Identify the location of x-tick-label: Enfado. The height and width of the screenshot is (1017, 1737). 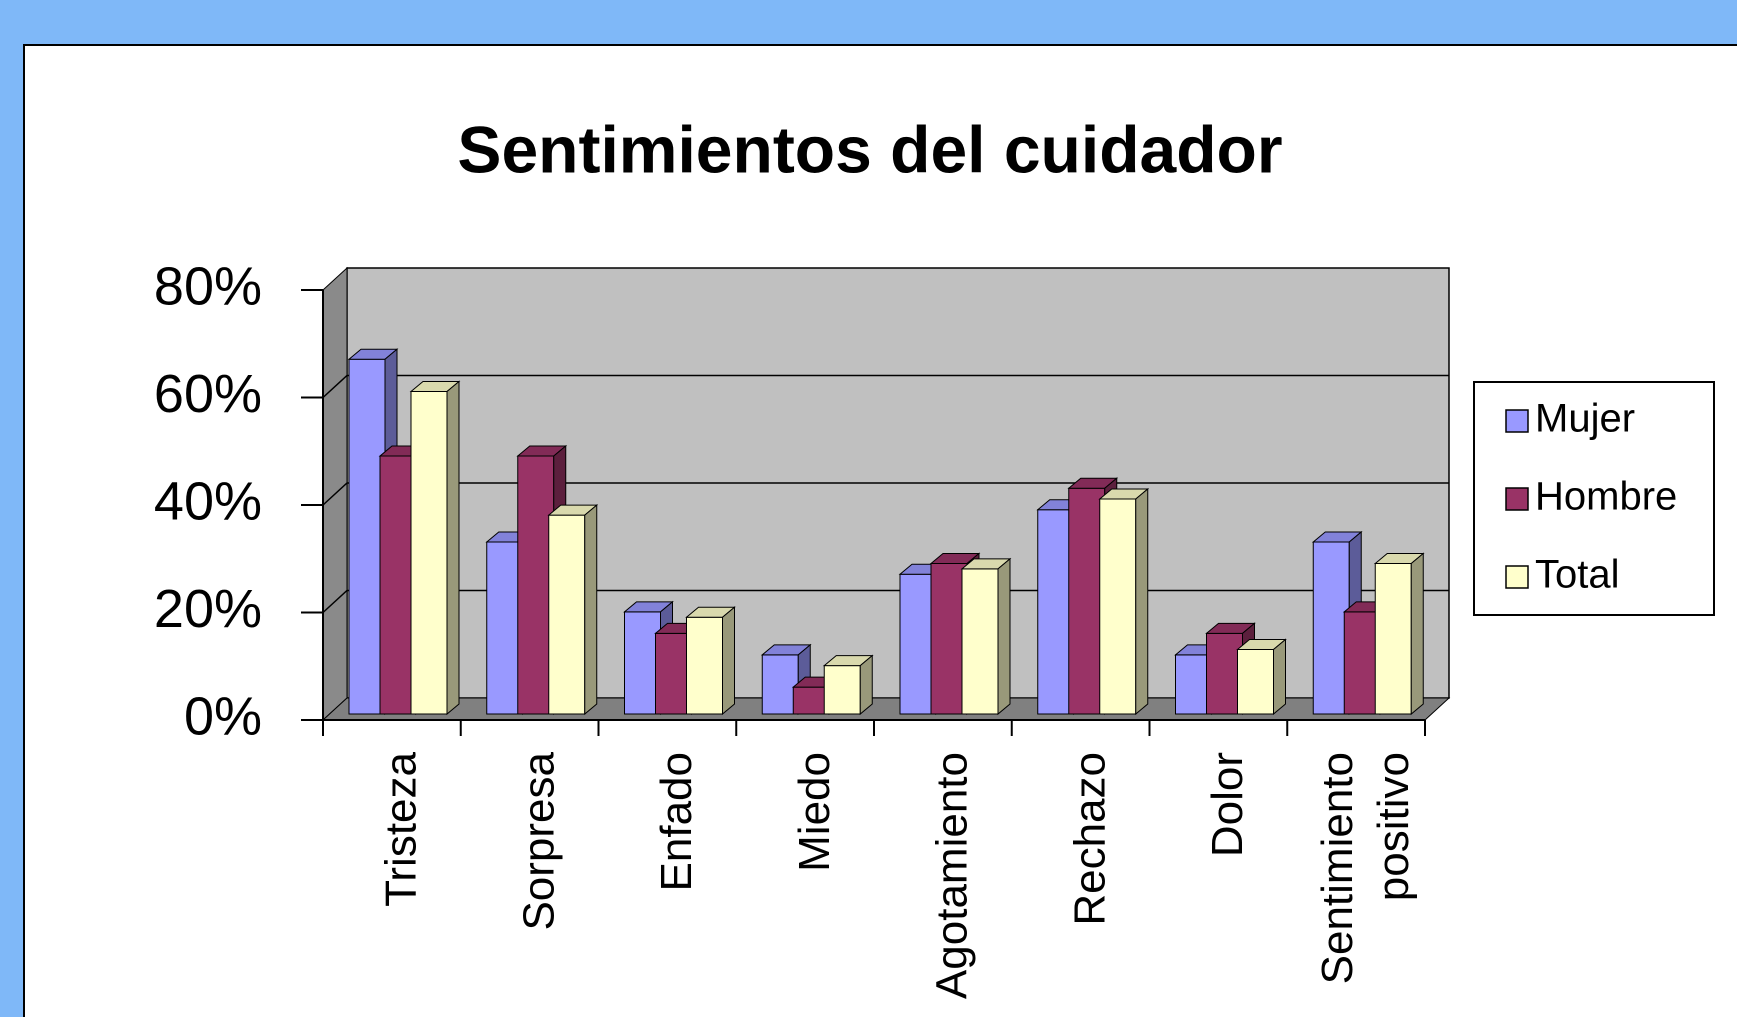
(676, 821).